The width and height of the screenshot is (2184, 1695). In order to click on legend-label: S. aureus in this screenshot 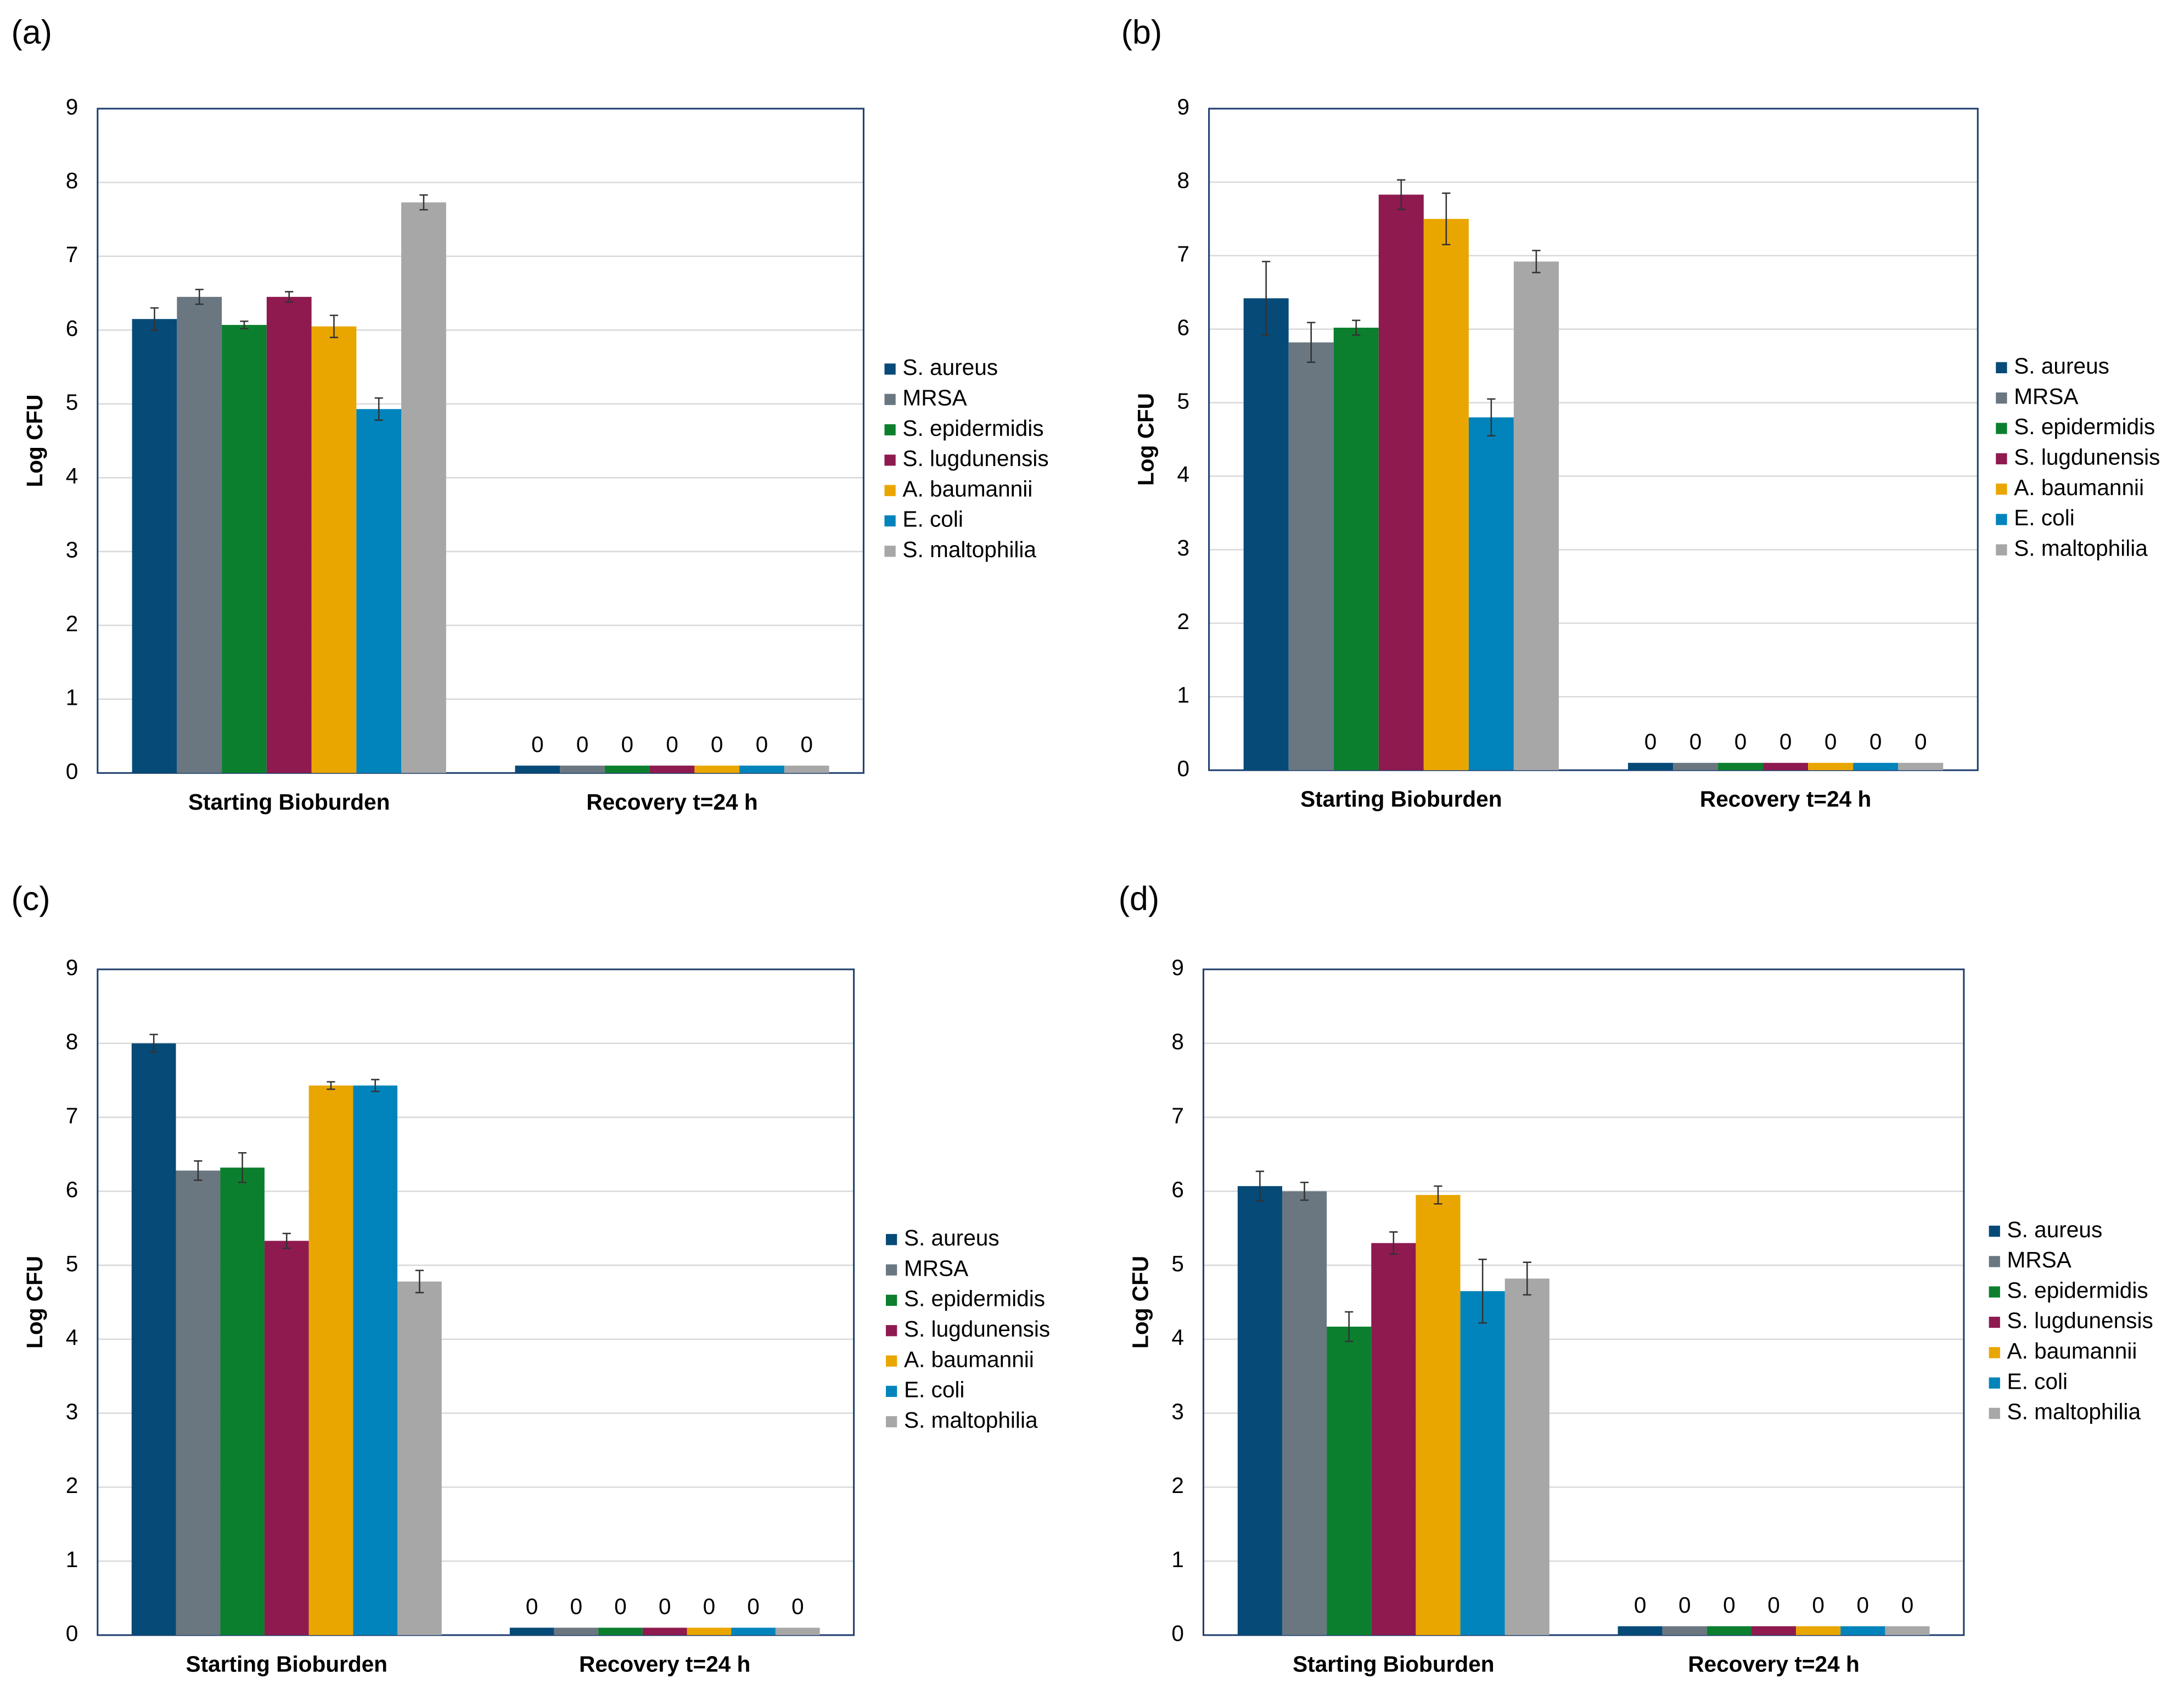, I will do `click(952, 1237)`.